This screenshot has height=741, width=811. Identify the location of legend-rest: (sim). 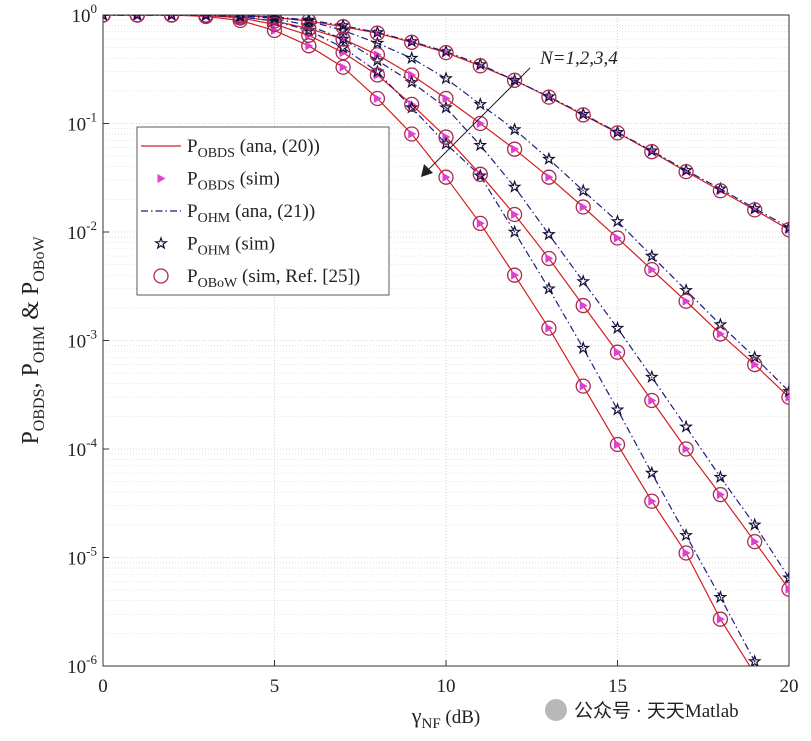
(252, 244).